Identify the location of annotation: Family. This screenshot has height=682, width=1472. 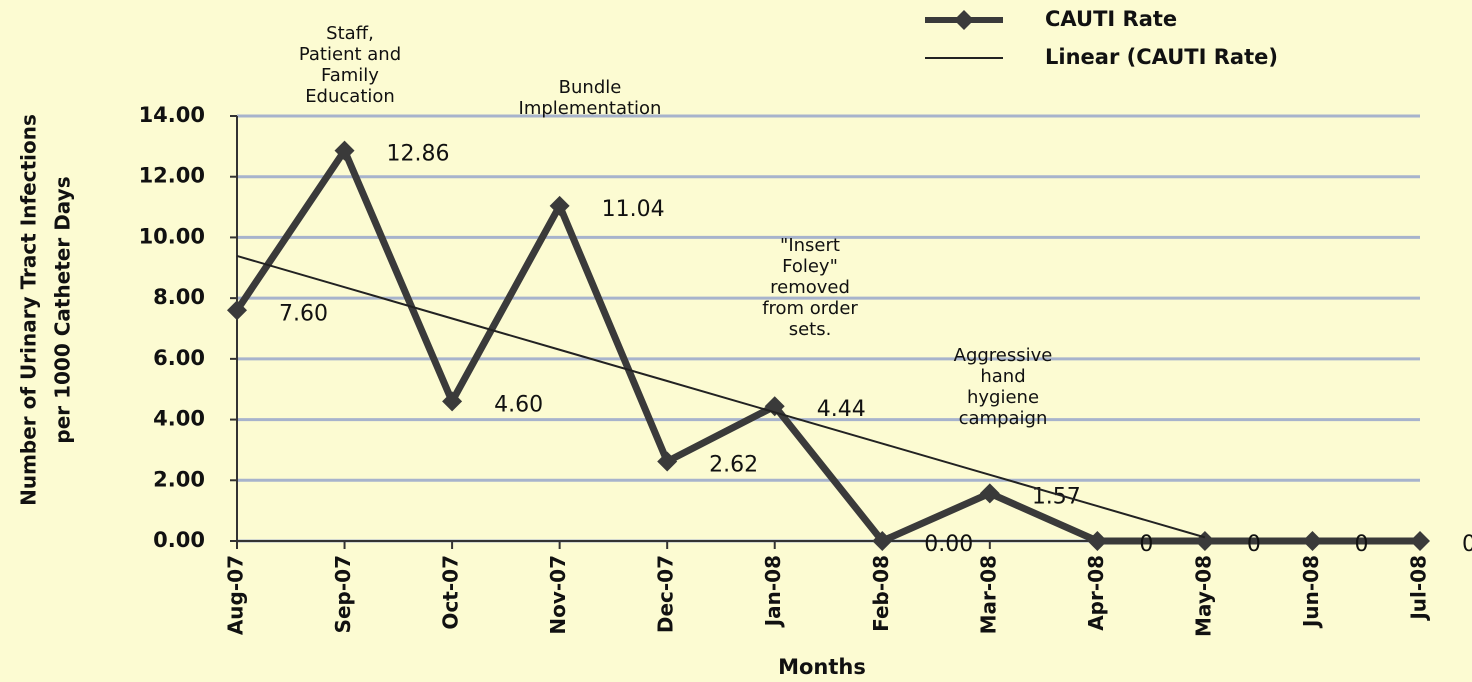
(350, 75).